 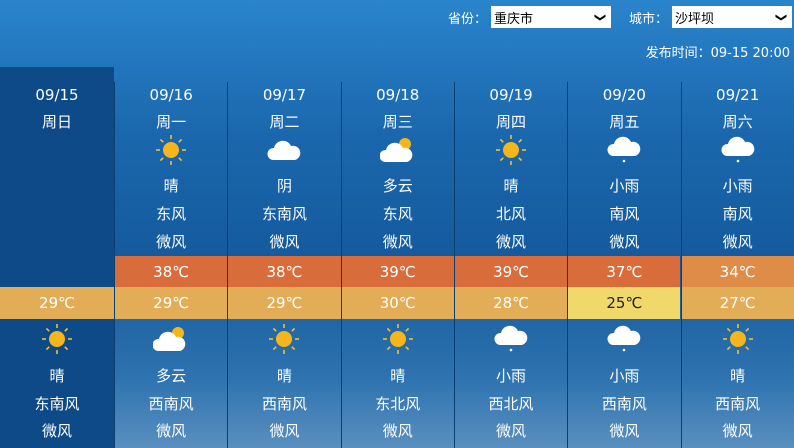 What do you see at coordinates (550, 17) in the screenshot?
I see `province-select: 重庆市 ❯` at bounding box center [550, 17].